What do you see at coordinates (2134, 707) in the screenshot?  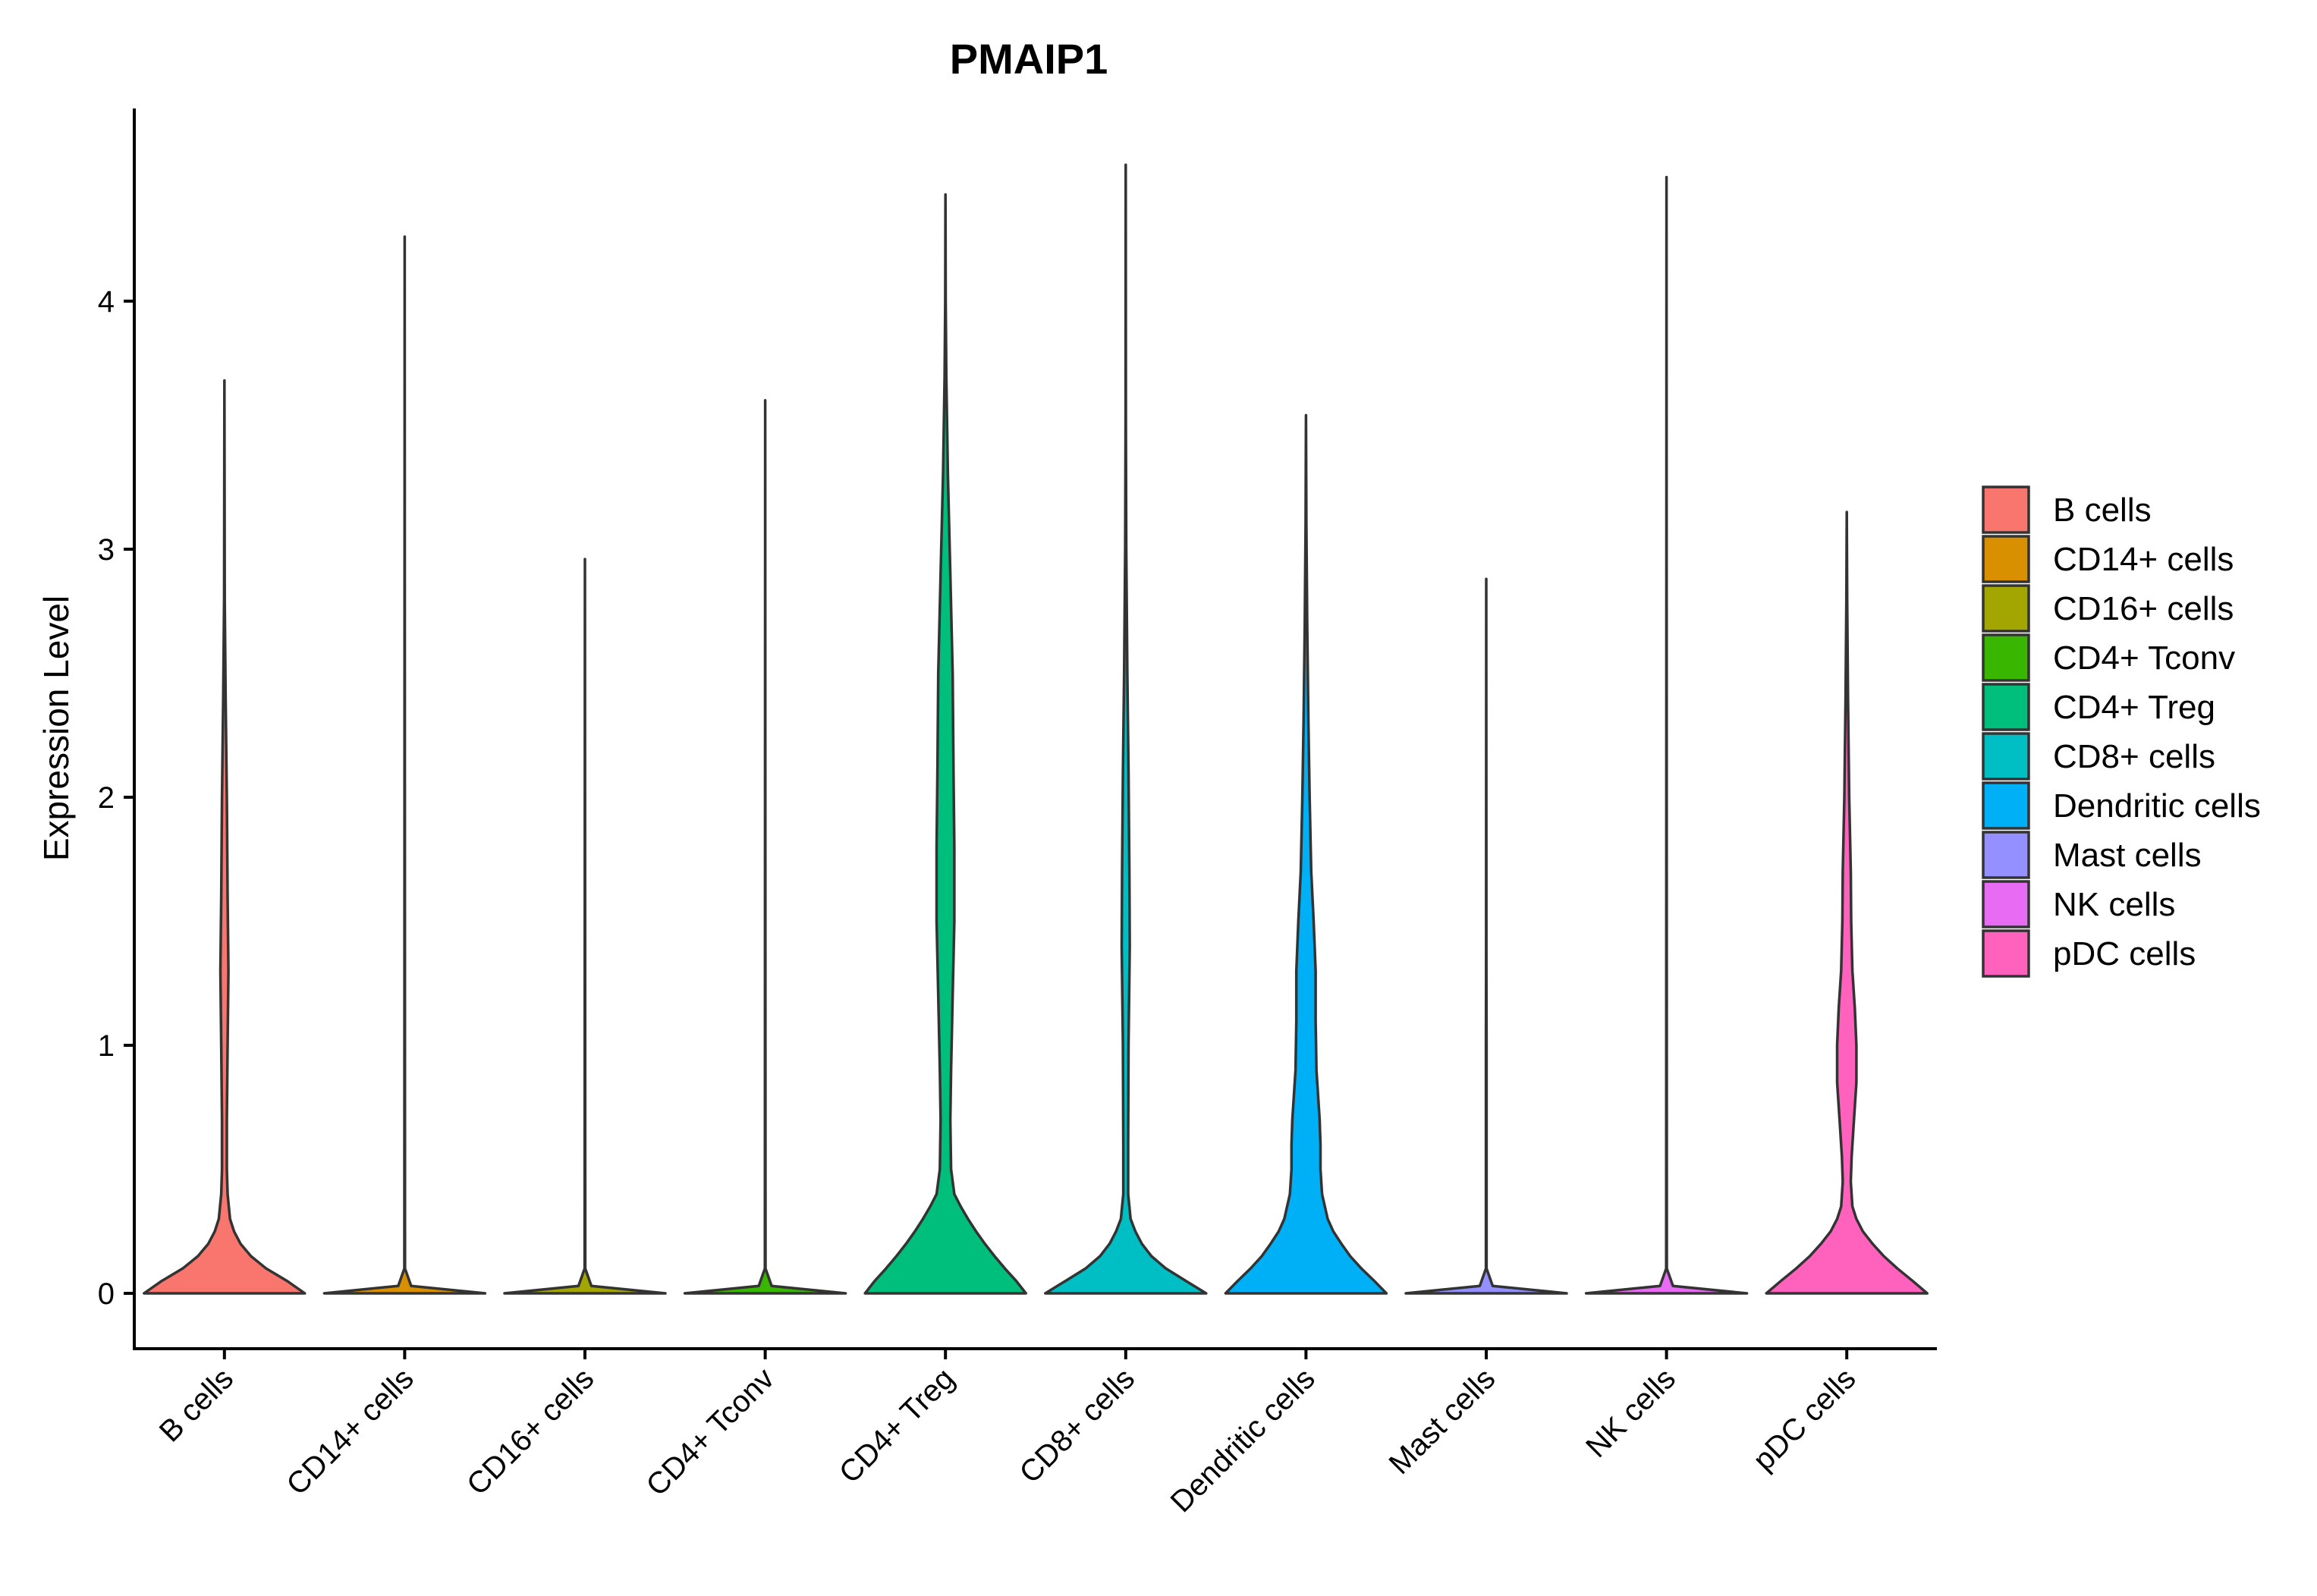 I see `legend-label: CD4+ Treg` at bounding box center [2134, 707].